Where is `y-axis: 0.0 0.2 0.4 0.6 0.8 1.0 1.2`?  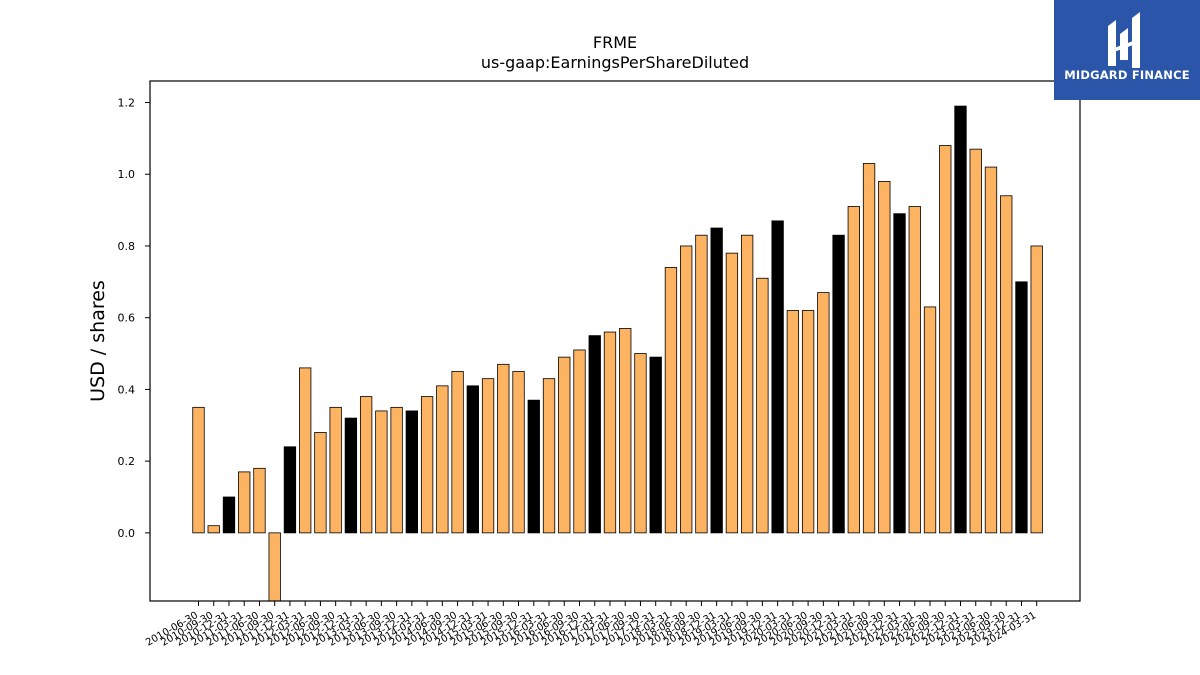 y-axis: 0.0 0.2 0.4 0.6 0.8 1.0 1.2 is located at coordinates (134, 318).